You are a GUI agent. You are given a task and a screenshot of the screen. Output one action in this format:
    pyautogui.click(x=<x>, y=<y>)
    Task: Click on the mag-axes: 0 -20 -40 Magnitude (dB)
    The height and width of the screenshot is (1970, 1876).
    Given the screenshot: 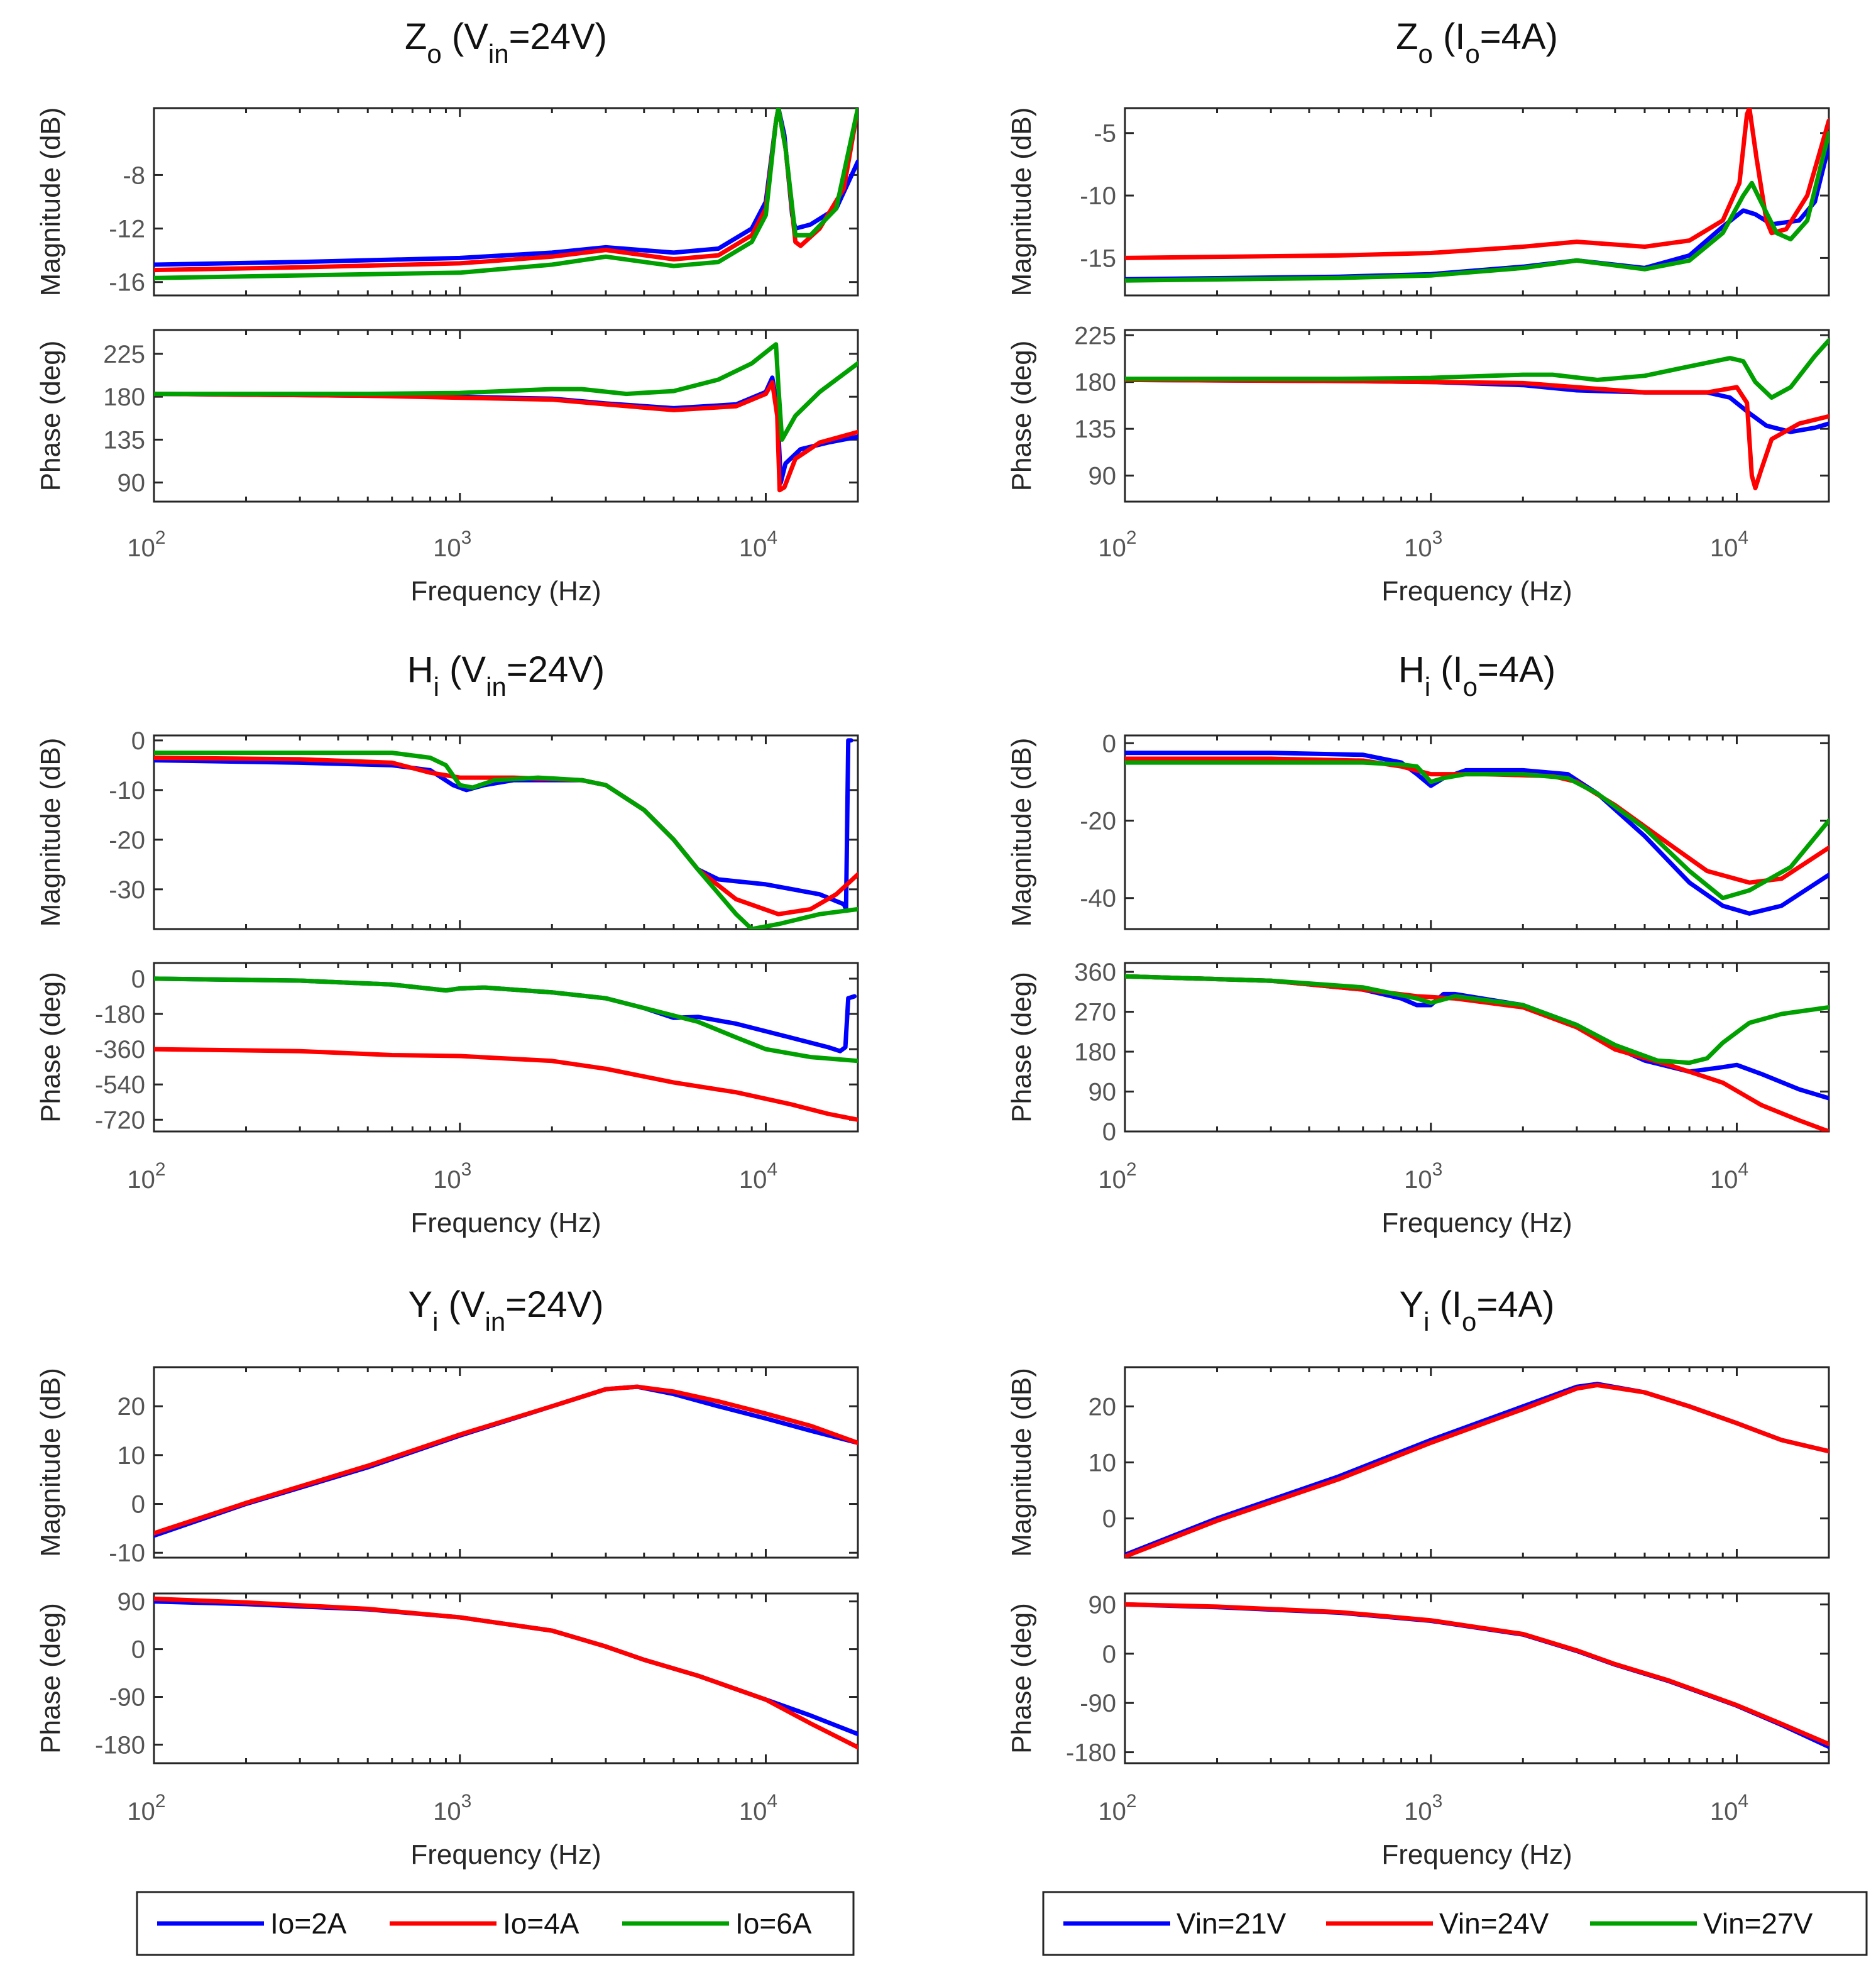 What is the action you would take?
    pyautogui.click(x=1418, y=830)
    